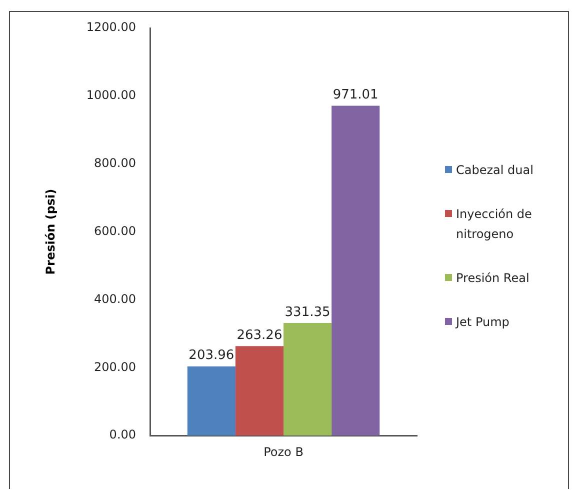  What do you see at coordinates (115, 231) in the screenshot?
I see `y-tick-label: 600.00` at bounding box center [115, 231].